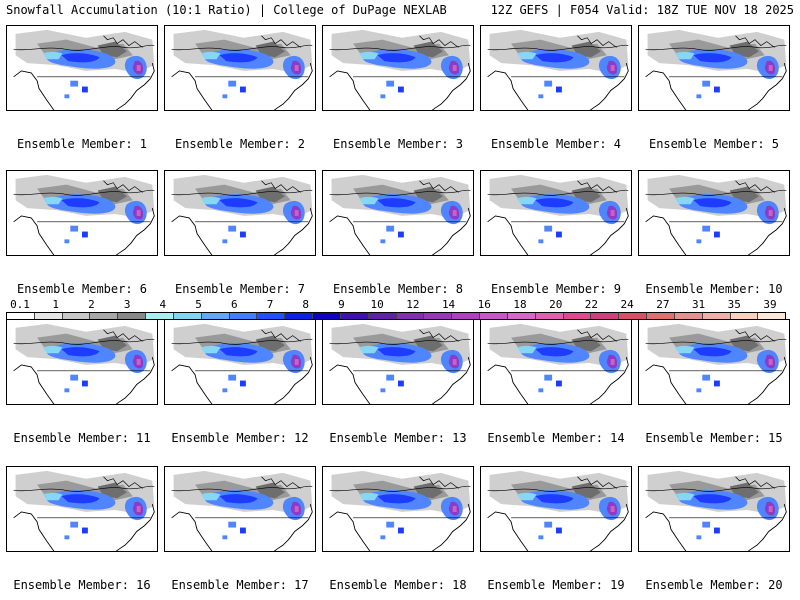 The width and height of the screenshot is (800, 600). What do you see at coordinates (591, 304) in the screenshot?
I see `colorbar-tick-label: 22` at bounding box center [591, 304].